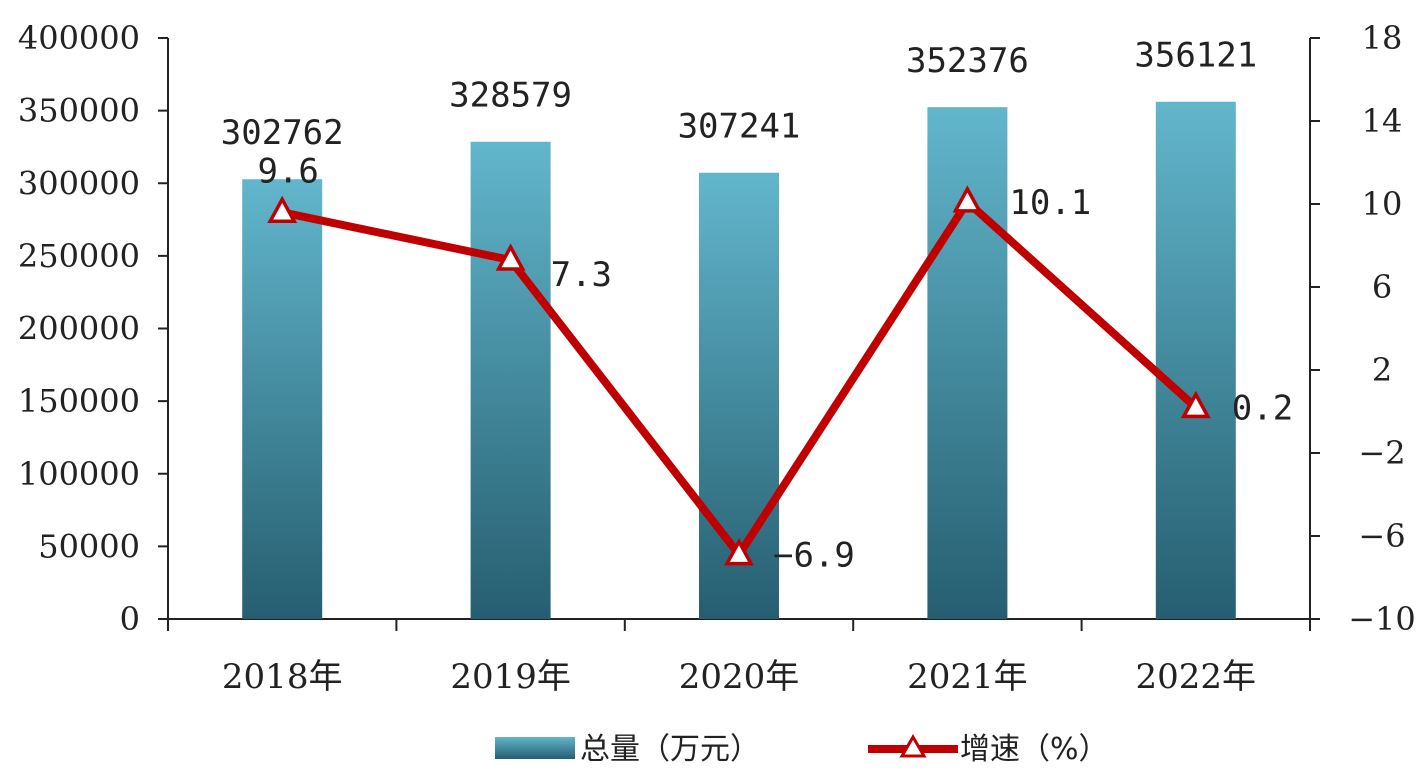 This screenshot has height=776, width=1418. I want to click on bar-data-label: 307241, so click(739, 127).